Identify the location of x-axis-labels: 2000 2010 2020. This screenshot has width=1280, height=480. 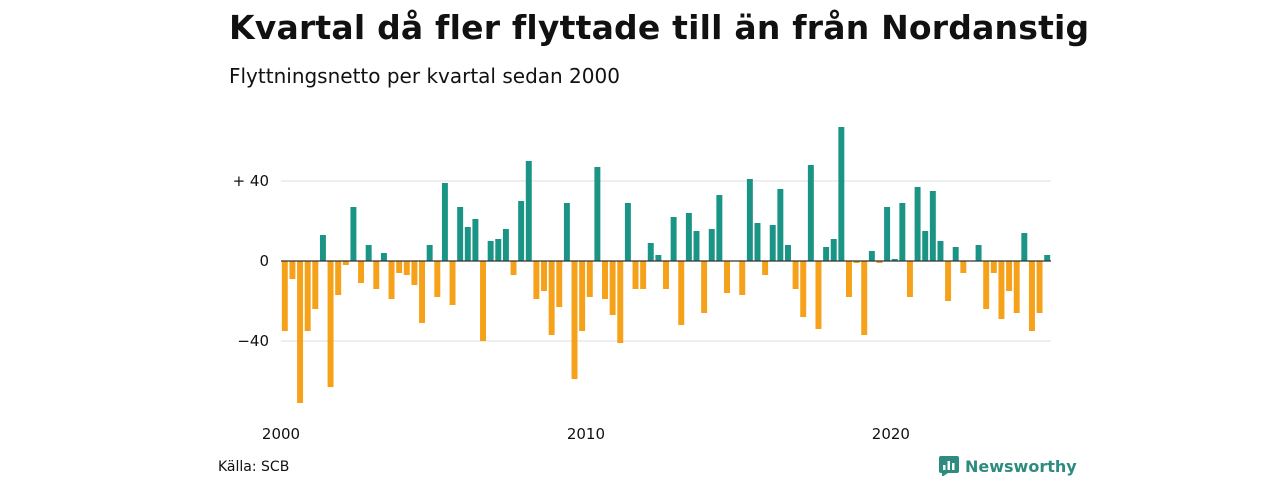
(586, 434).